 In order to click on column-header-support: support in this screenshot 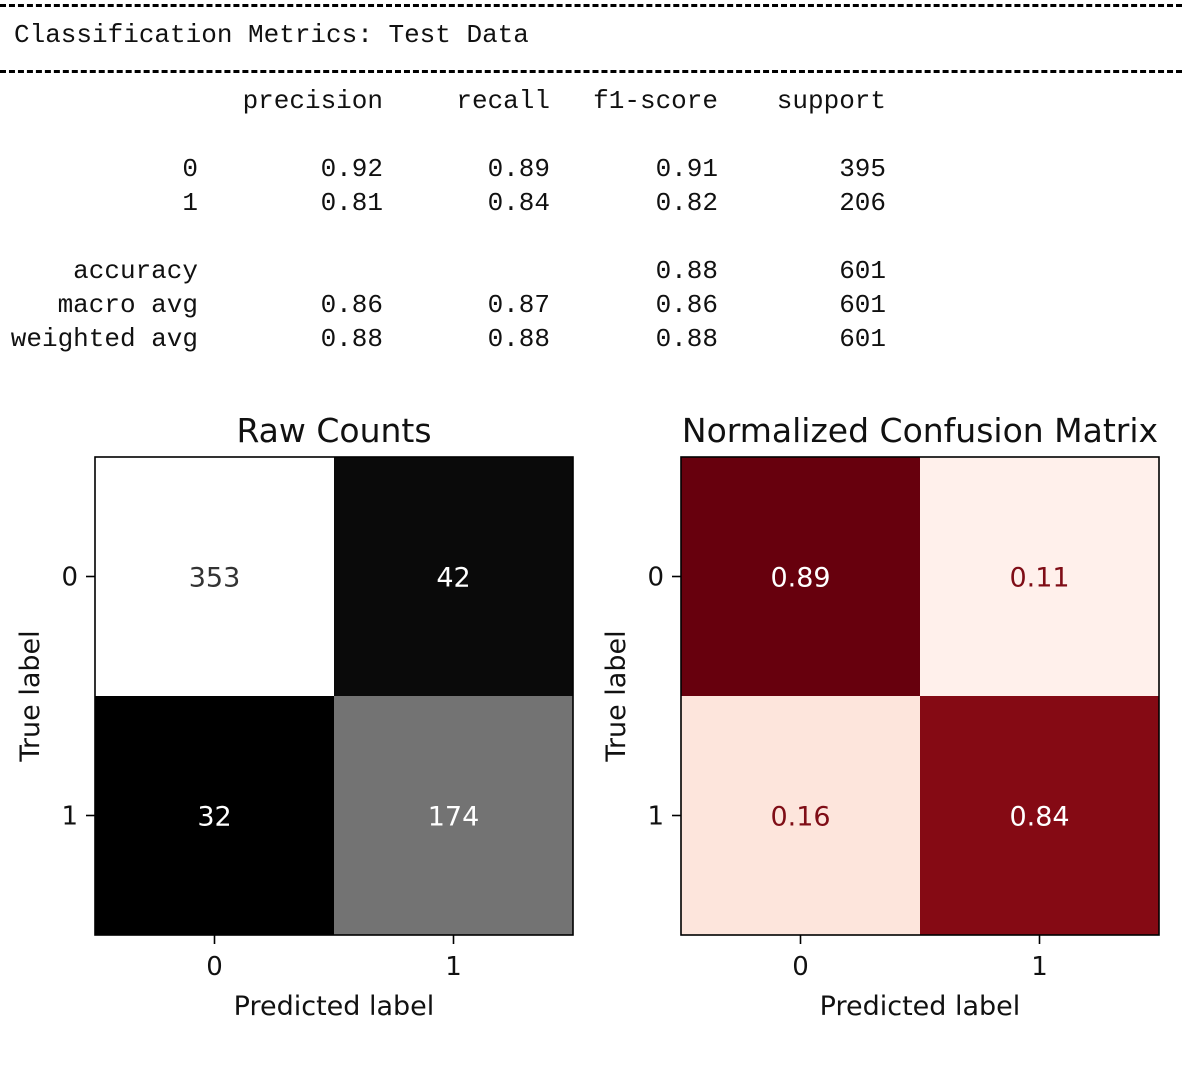, I will do `click(831, 101)`.